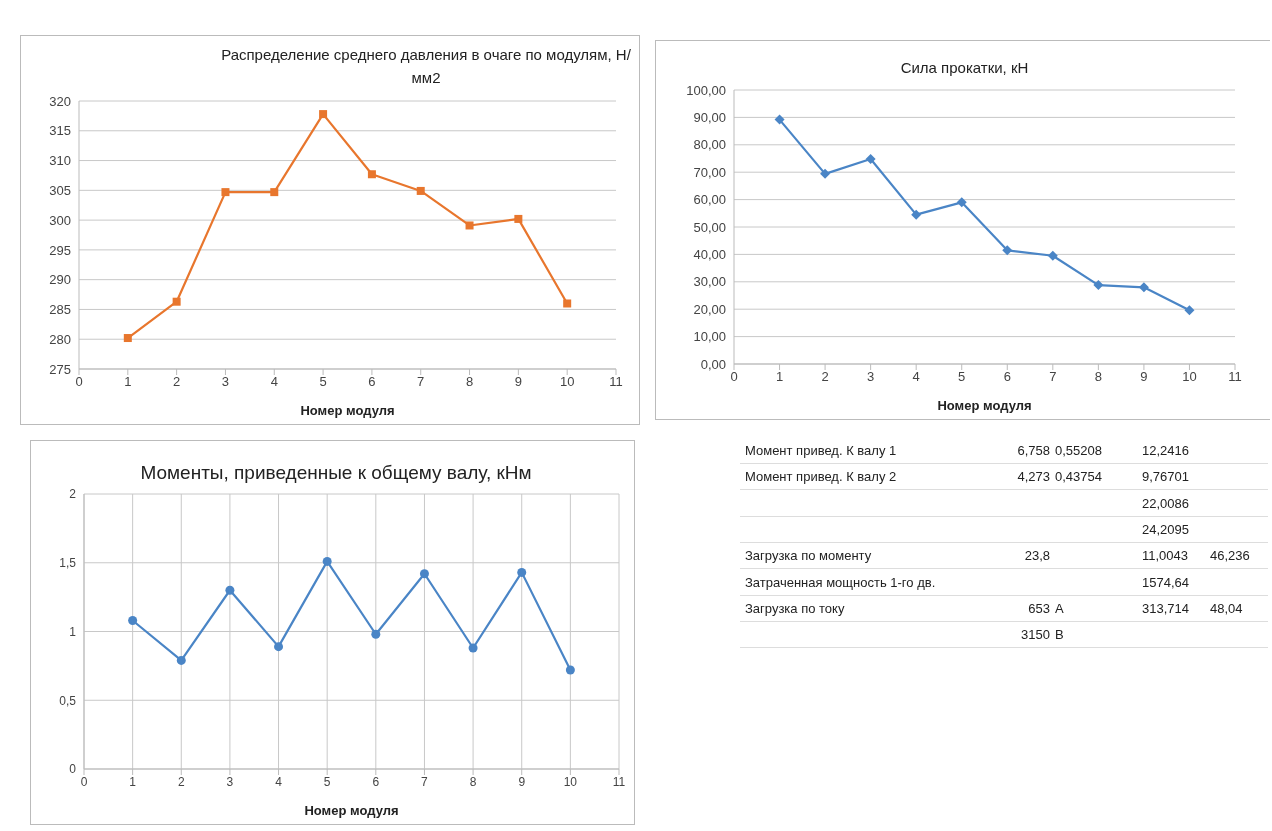  I want to click on y-tick-label: 0, so click(73, 769).